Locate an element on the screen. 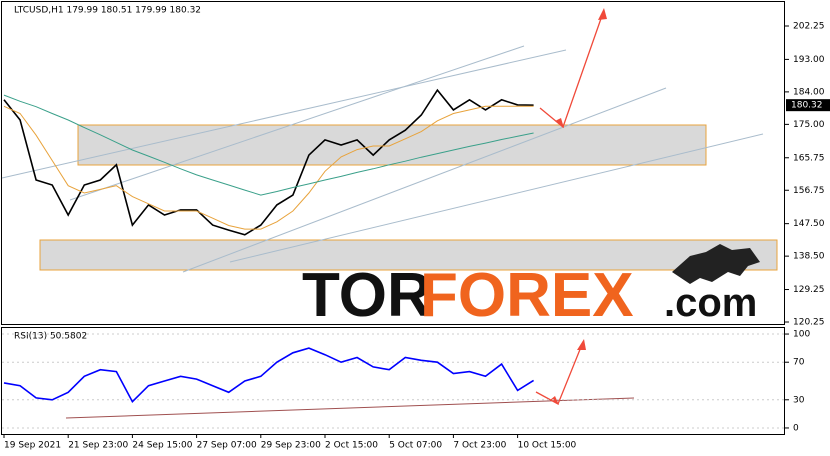 Image resolution: width=830 pixels, height=456 pixels. y-tick-label: 156.75 is located at coordinates (809, 191).